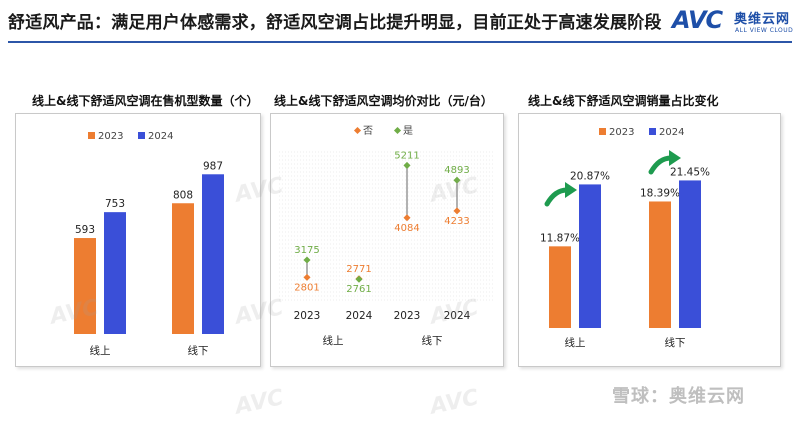  Describe the element at coordinates (358, 289) in the screenshot. I see `chart2-data-label: 2761` at that location.